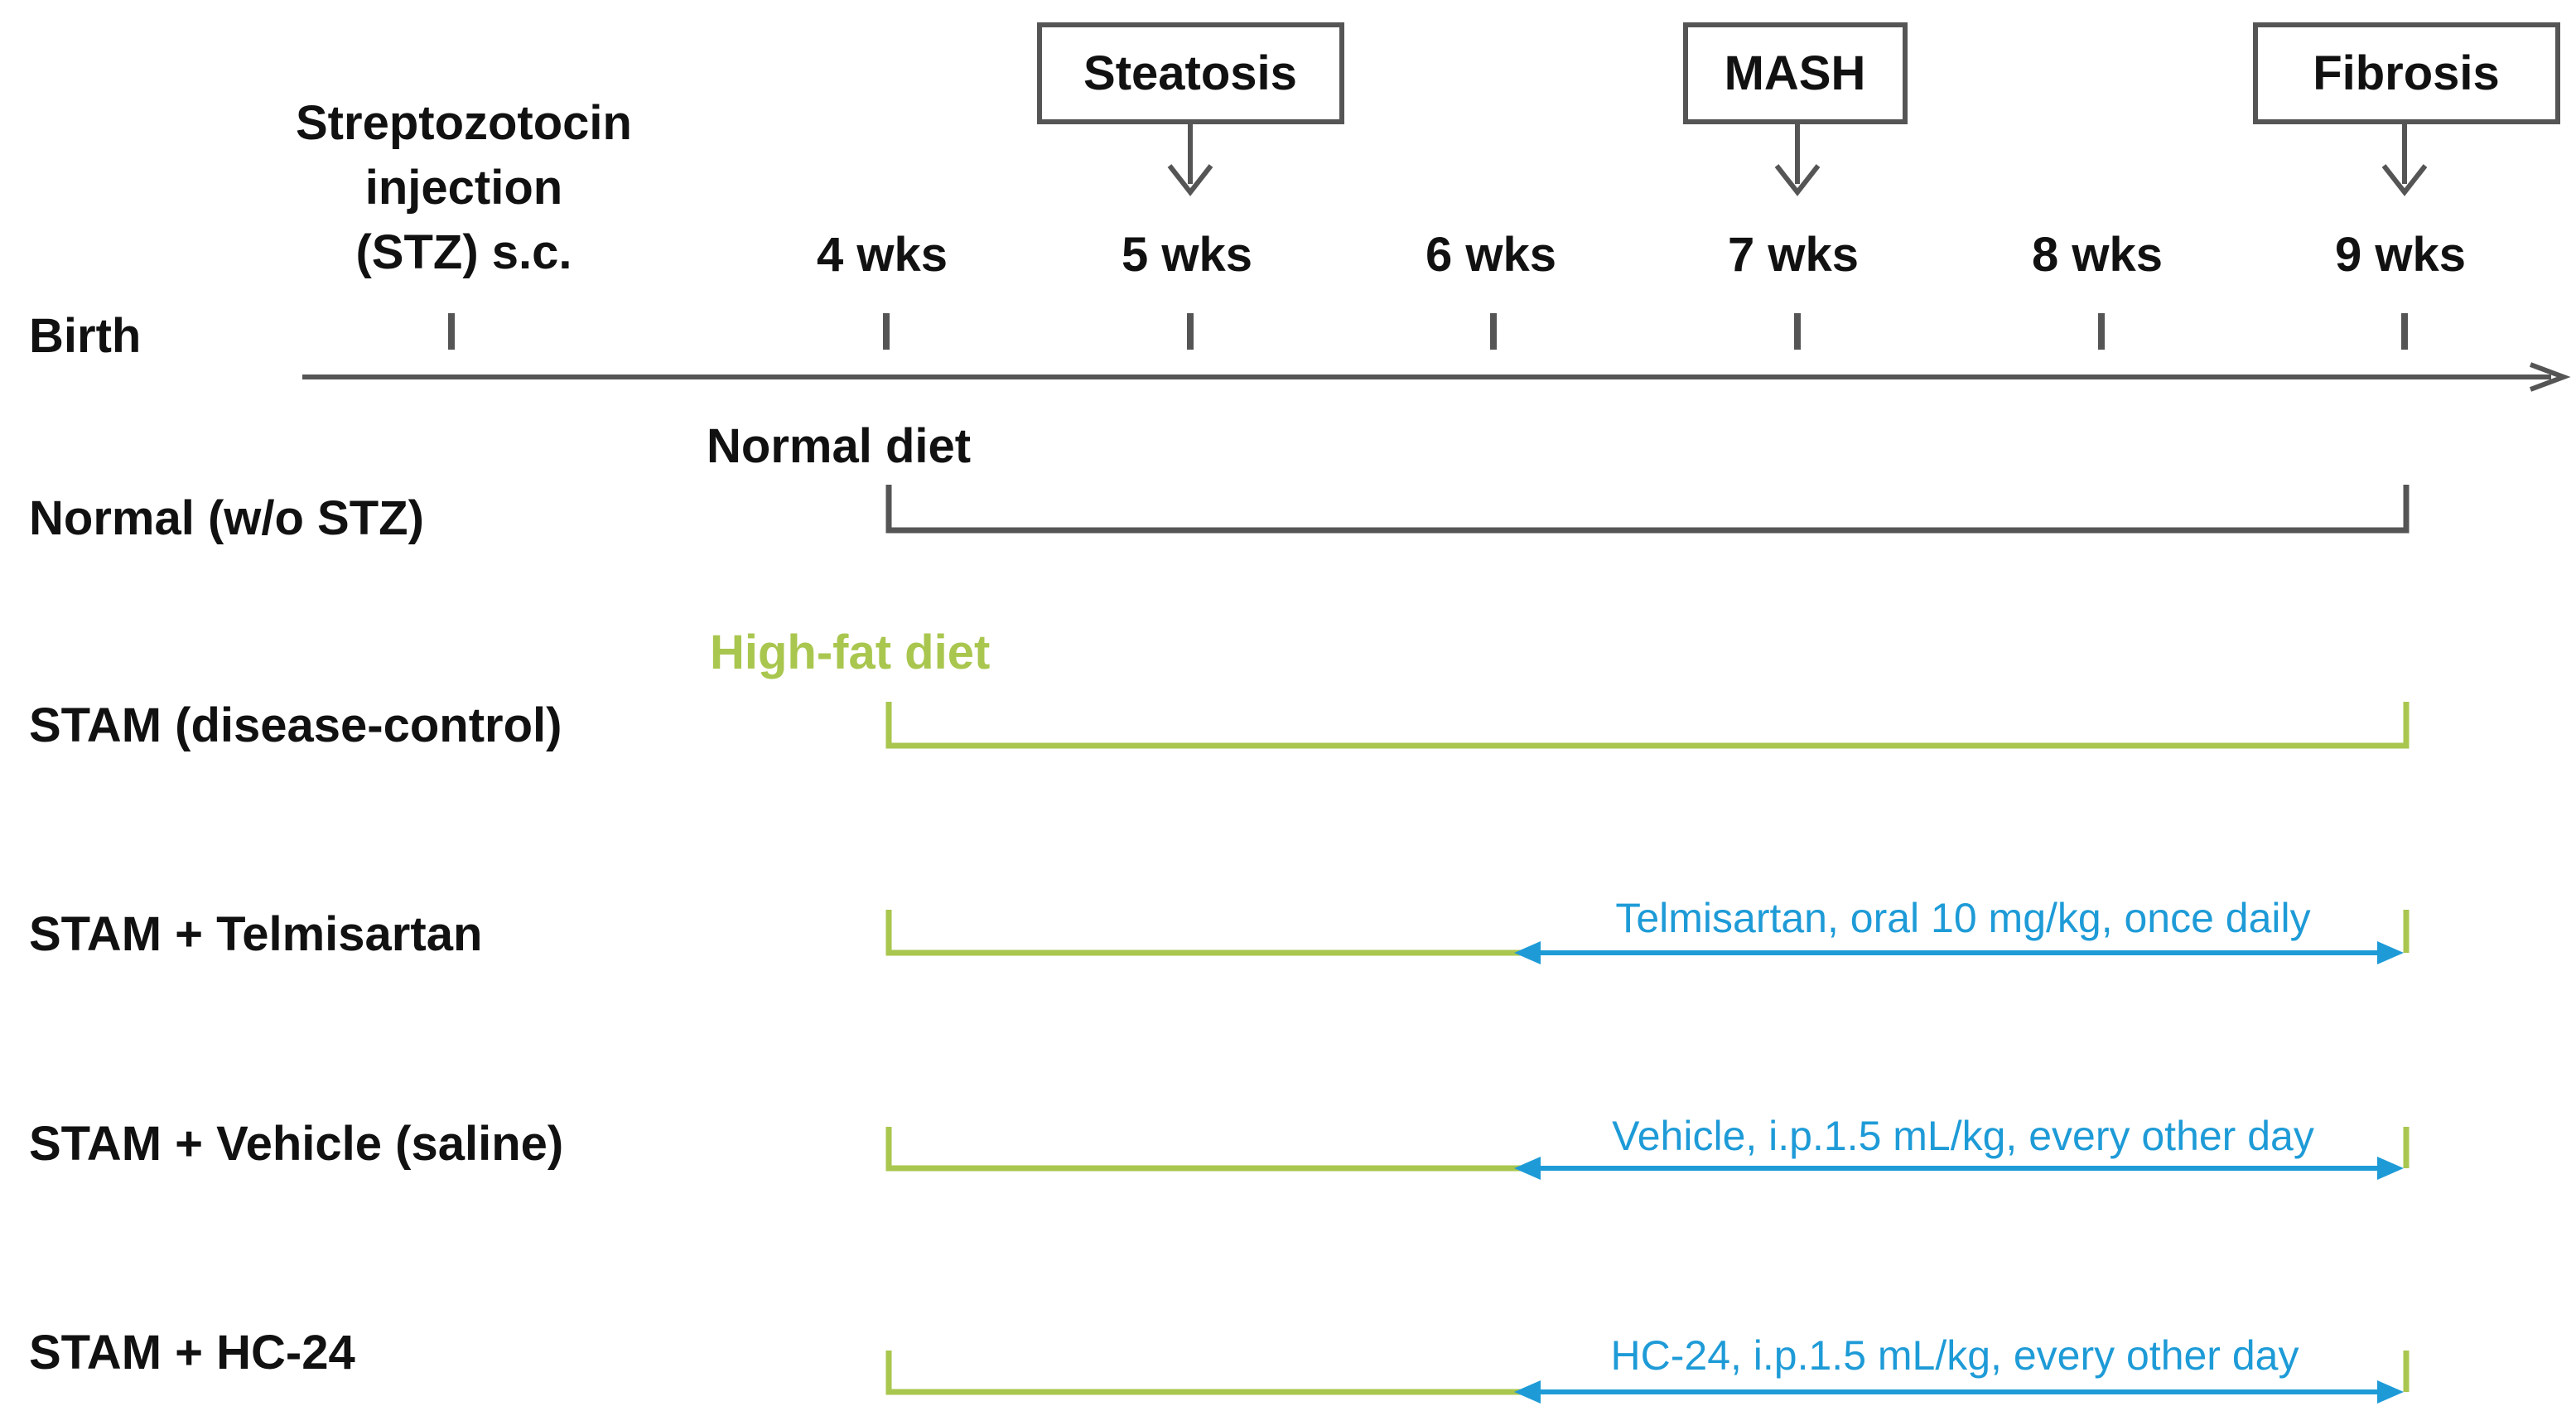 The width and height of the screenshot is (2576, 1411). What do you see at coordinates (883, 255) in the screenshot?
I see `week-label-4: 4 wks` at bounding box center [883, 255].